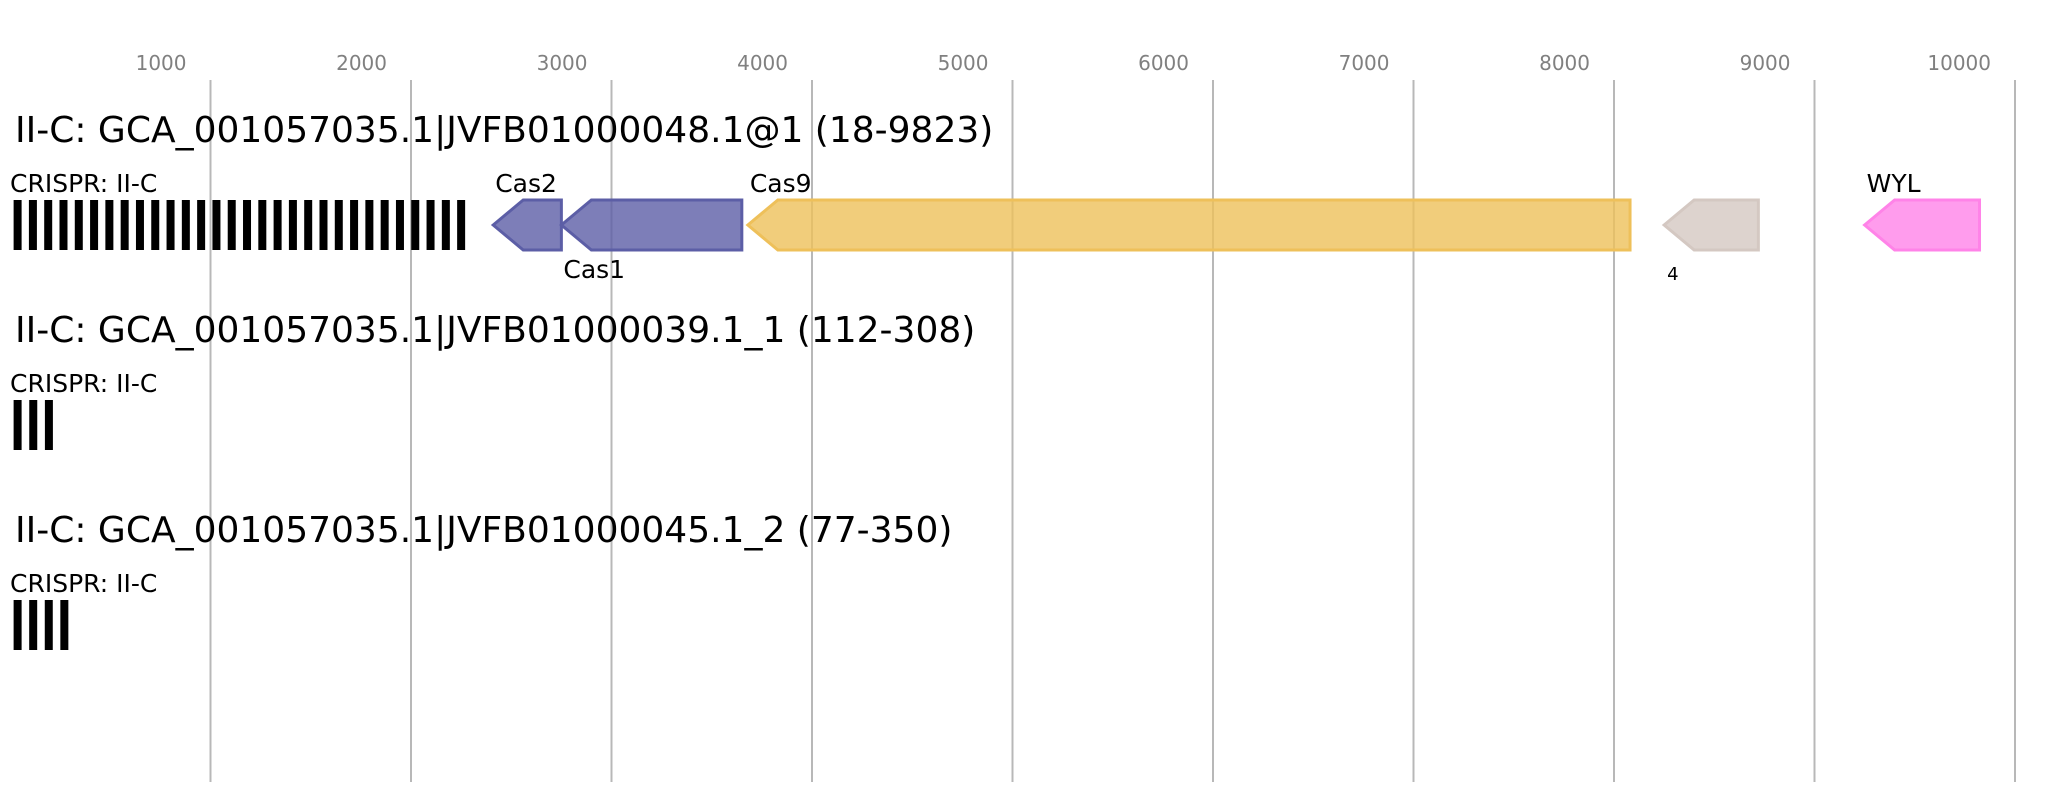 The width and height of the screenshot is (2061, 800). Describe the element at coordinates (1894, 183) in the screenshot. I see `gene-wyl-label: WYL` at that location.